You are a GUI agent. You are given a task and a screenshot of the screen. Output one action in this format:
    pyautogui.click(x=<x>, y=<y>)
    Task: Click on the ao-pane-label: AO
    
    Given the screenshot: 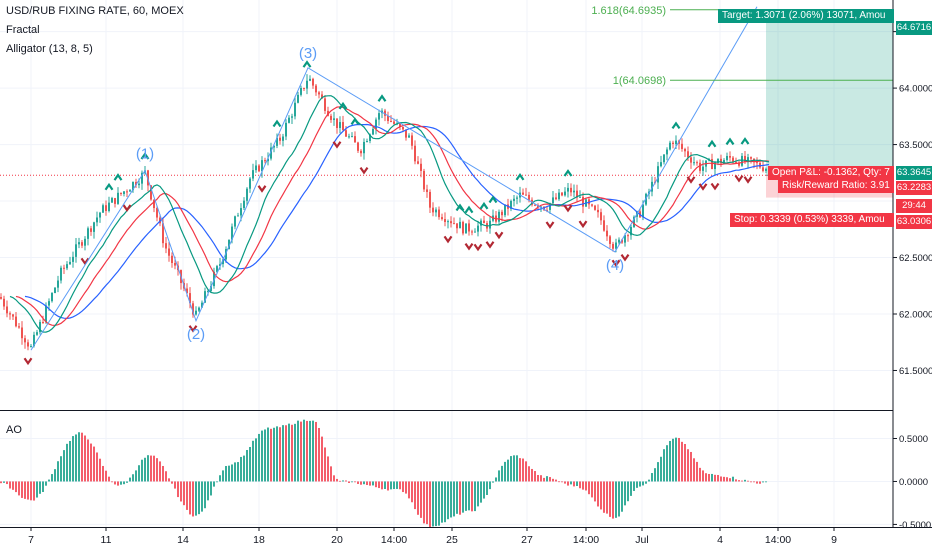 What is the action you would take?
    pyautogui.click(x=14, y=430)
    